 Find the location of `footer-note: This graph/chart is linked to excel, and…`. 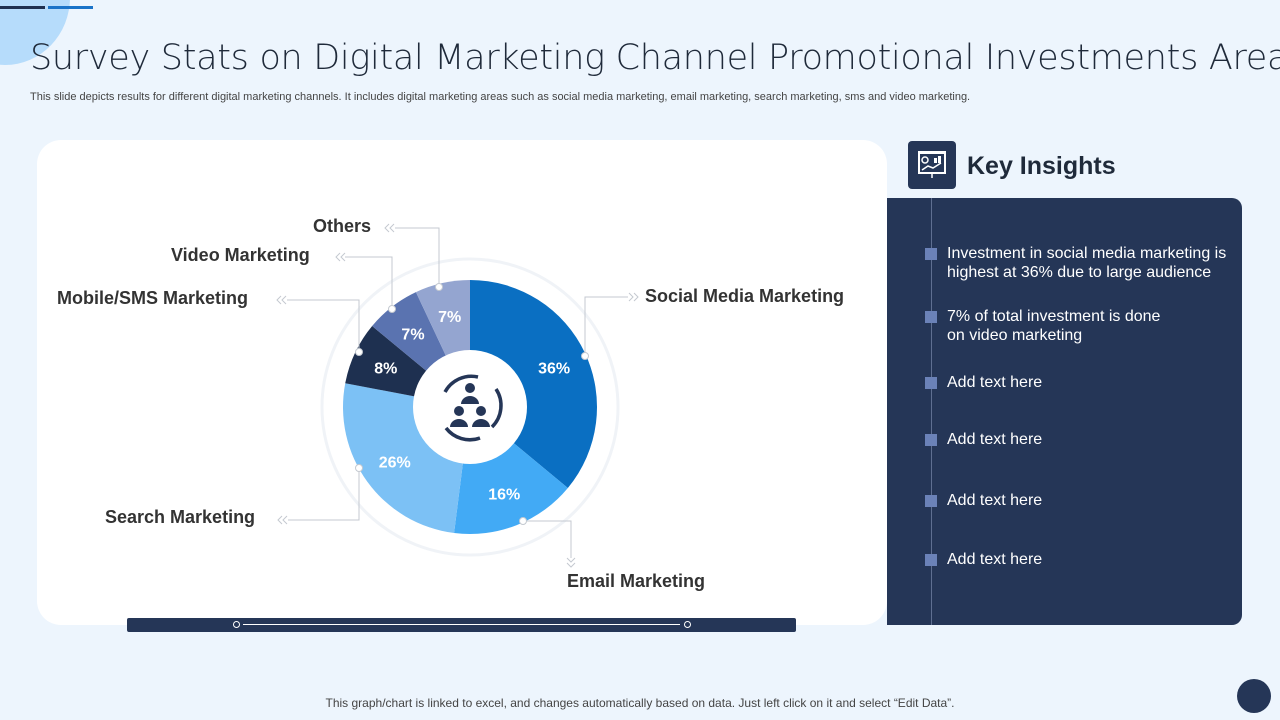

footer-note: This graph/chart is linked to excel, and… is located at coordinates (640, 703).